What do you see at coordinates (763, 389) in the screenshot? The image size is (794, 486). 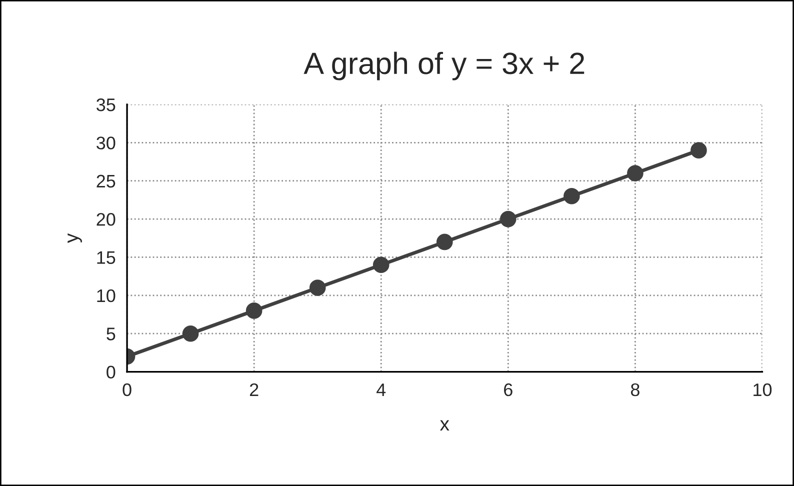 I see `x-tick-label: 10` at bounding box center [763, 389].